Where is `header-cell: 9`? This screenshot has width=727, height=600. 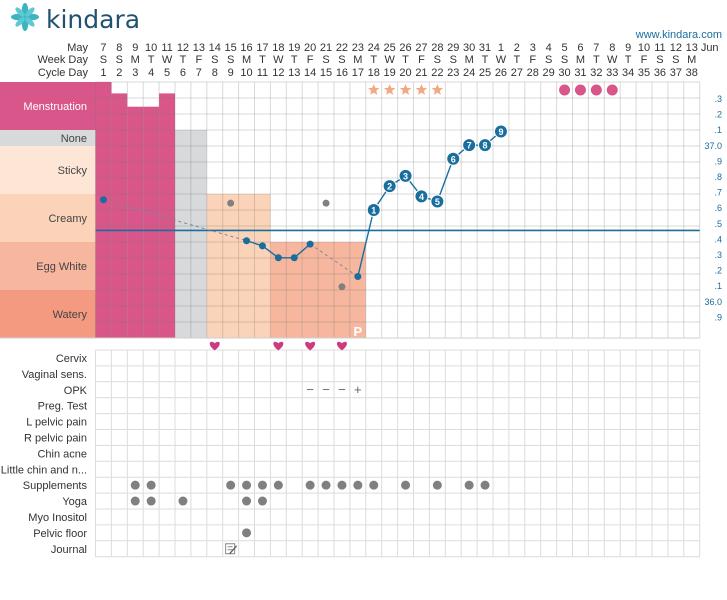
header-cell: 9 is located at coordinates (231, 73).